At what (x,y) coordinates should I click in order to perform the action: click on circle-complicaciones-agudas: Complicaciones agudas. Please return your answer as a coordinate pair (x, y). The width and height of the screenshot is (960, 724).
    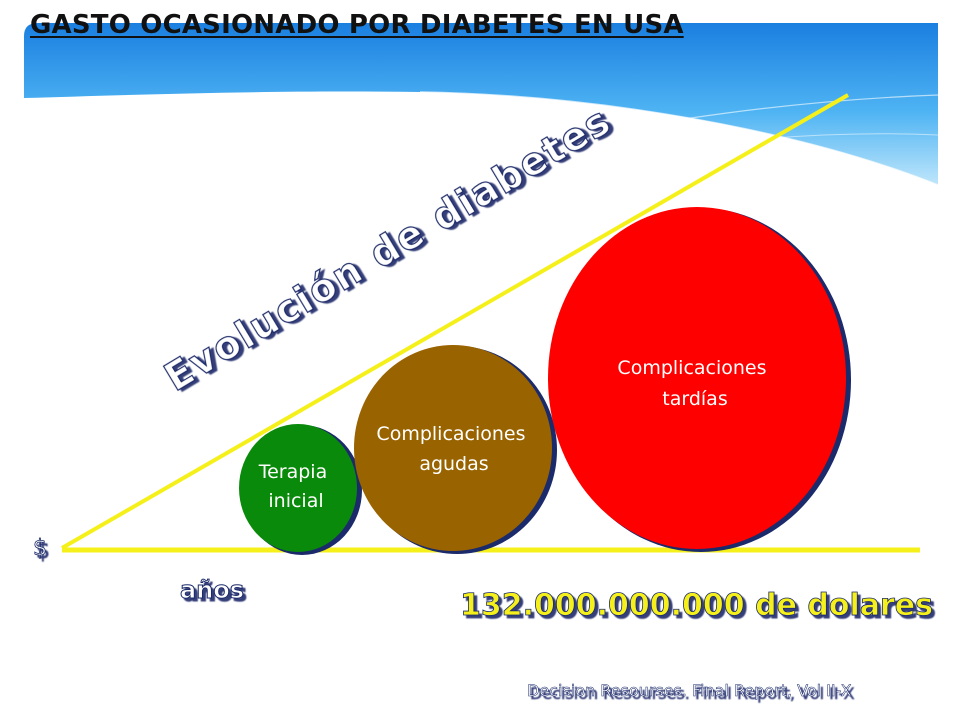
    Looking at the image, I should click on (455, 449).